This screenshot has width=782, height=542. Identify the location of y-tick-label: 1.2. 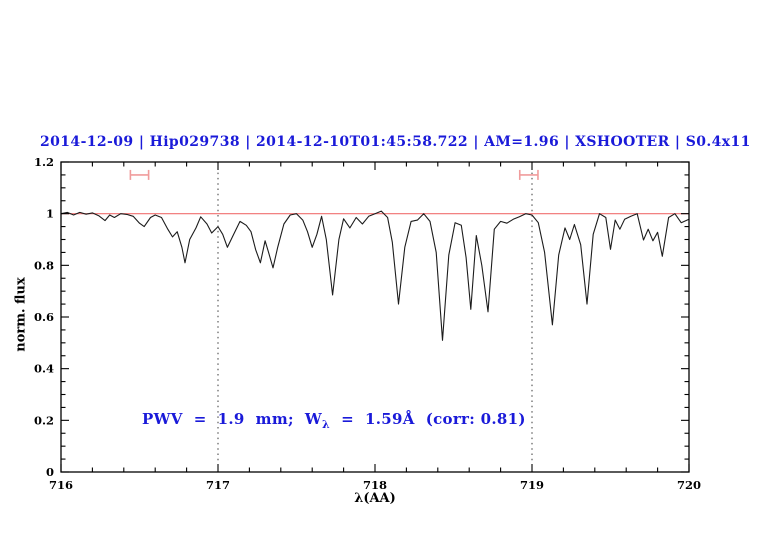
(44, 162).